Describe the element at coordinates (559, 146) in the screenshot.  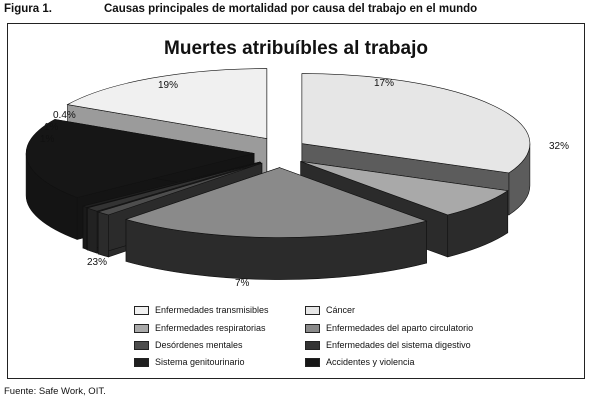
I see `data-label-cancer: 32%` at that location.